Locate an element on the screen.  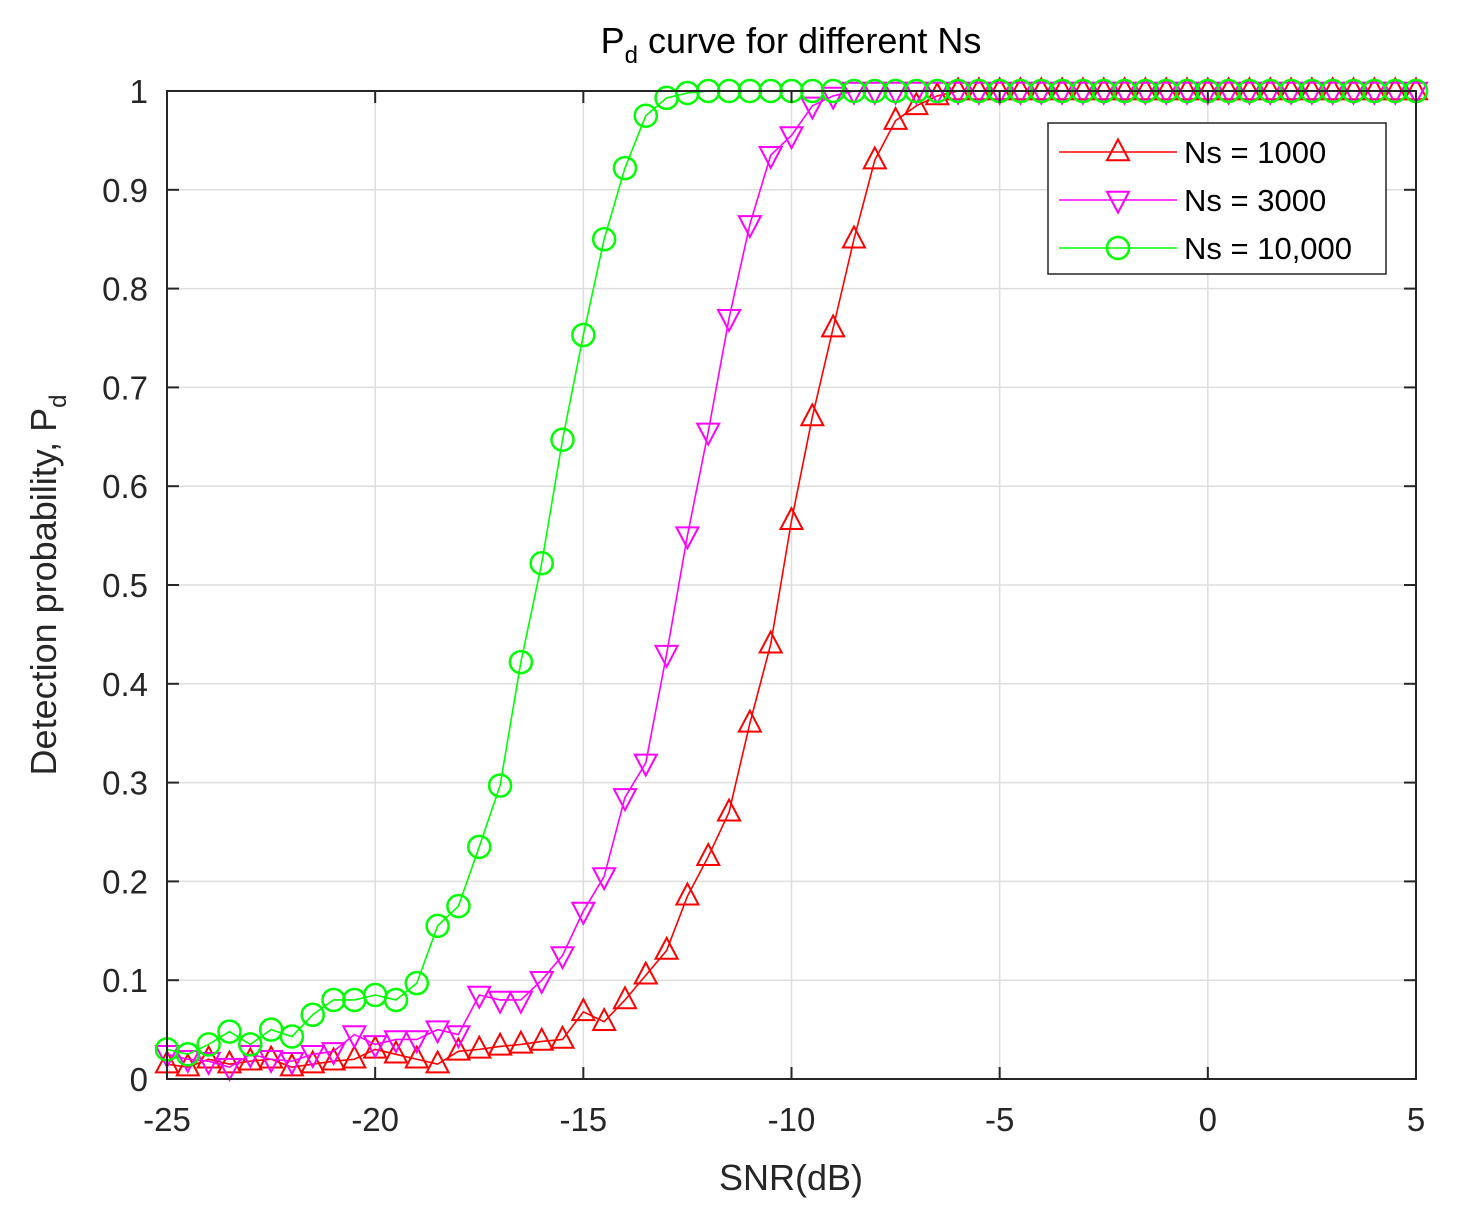
legend-label: Ns = 1000 is located at coordinates (1255, 152).